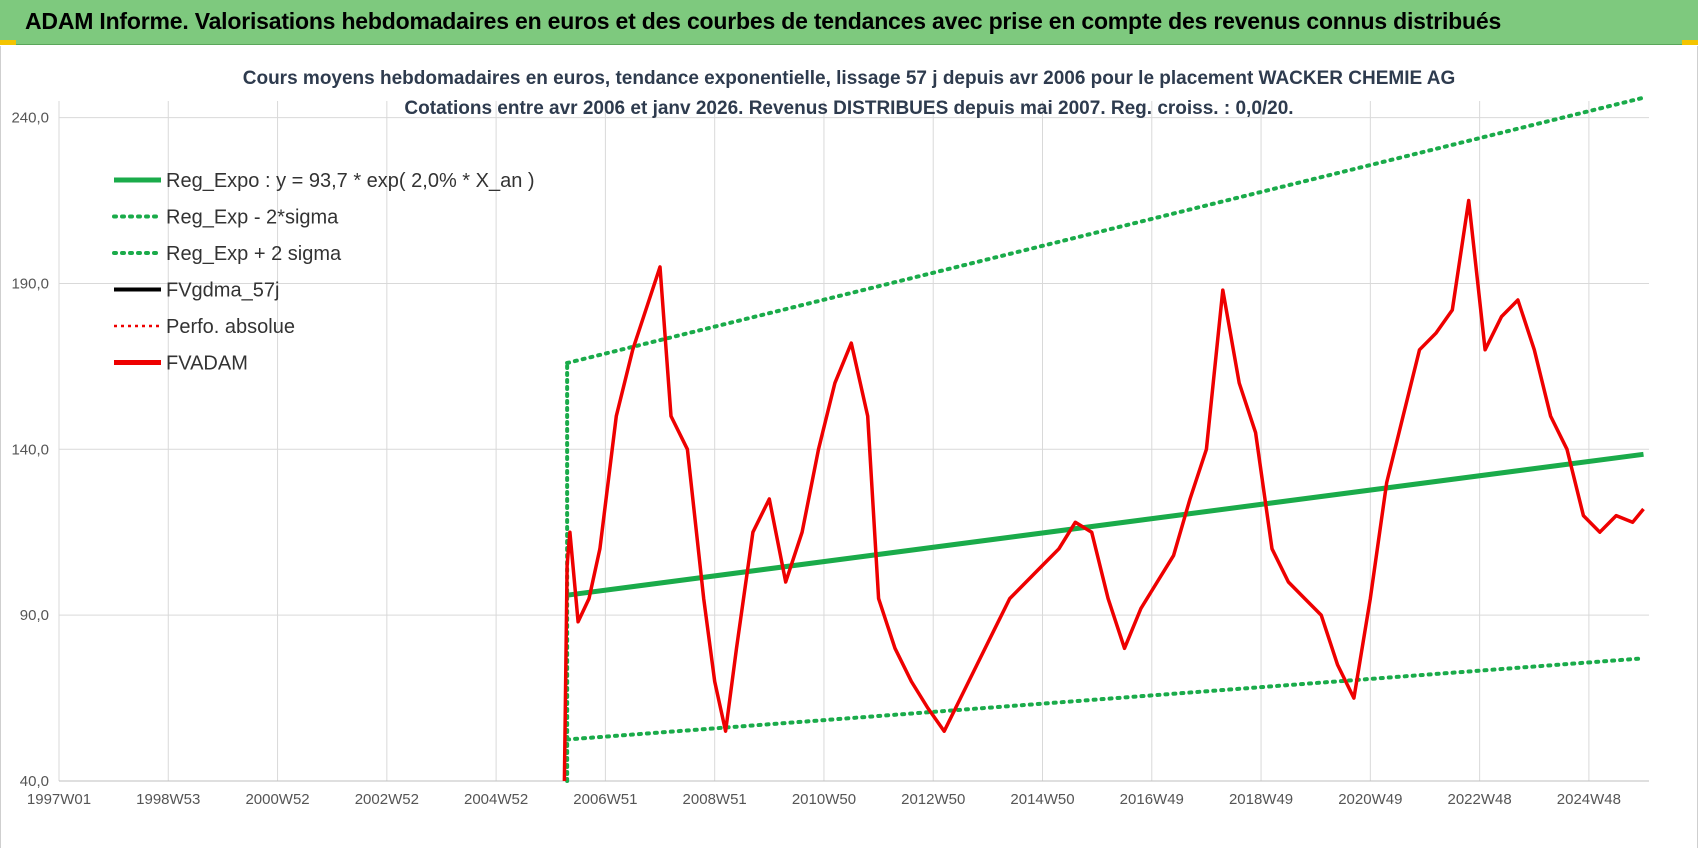 This screenshot has width=1698, height=853. I want to click on x-tick-label: 2006W51, so click(605, 799).